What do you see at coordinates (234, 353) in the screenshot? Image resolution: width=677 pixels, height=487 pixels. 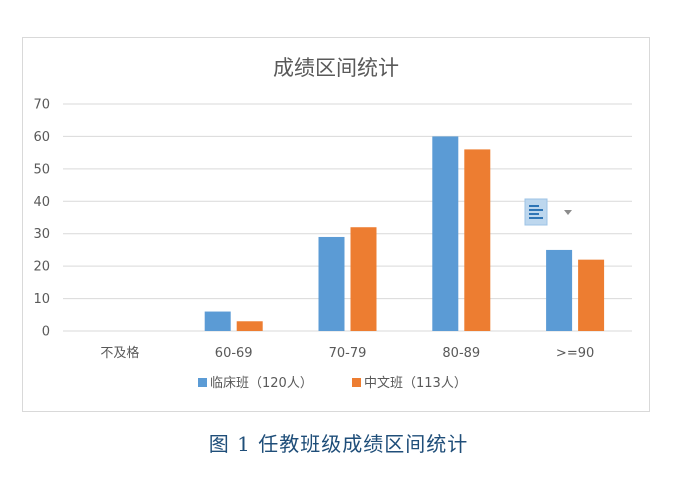 I see `x-tick-label: 60-69` at bounding box center [234, 353].